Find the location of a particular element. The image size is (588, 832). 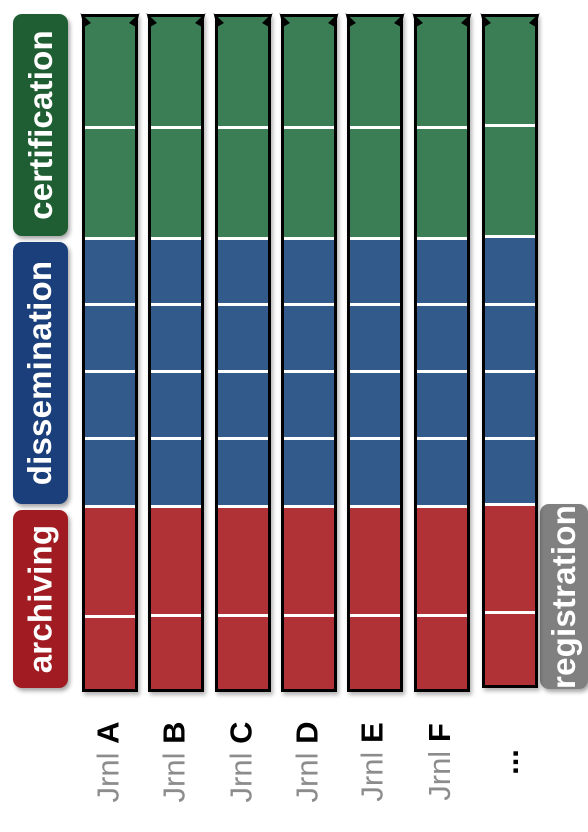

journal-letter: C is located at coordinates (240, 732).